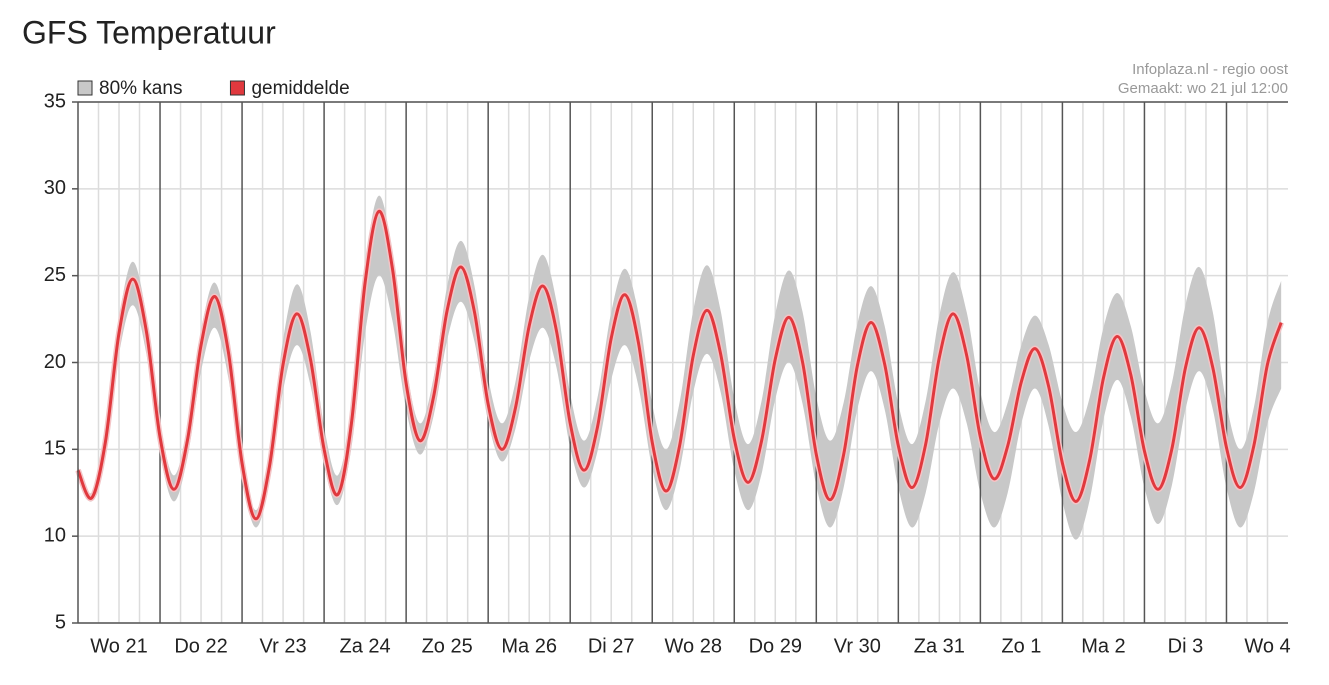 The height and width of the screenshot is (685, 1329). Describe the element at coordinates (283, 646) in the screenshot. I see `x-tick-label: Vr 23` at that location.